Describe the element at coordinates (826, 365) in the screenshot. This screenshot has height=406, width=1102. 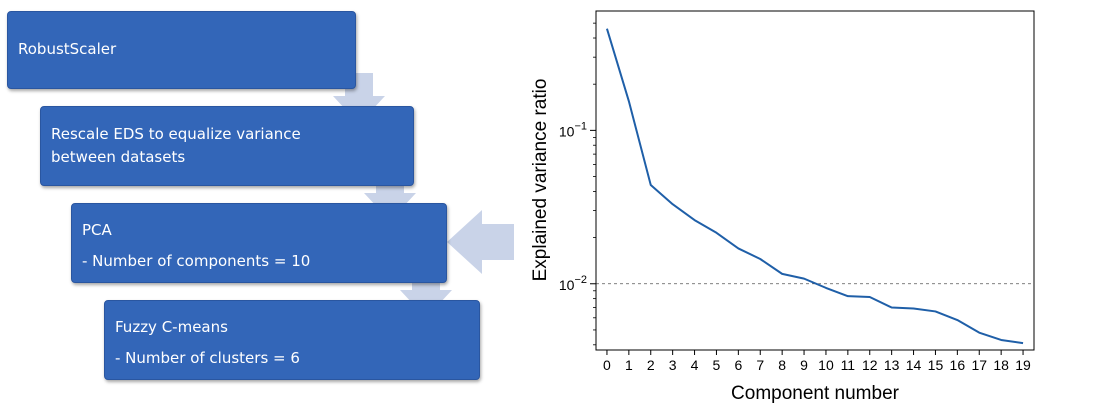
I see `x-tick-label: 10` at that location.